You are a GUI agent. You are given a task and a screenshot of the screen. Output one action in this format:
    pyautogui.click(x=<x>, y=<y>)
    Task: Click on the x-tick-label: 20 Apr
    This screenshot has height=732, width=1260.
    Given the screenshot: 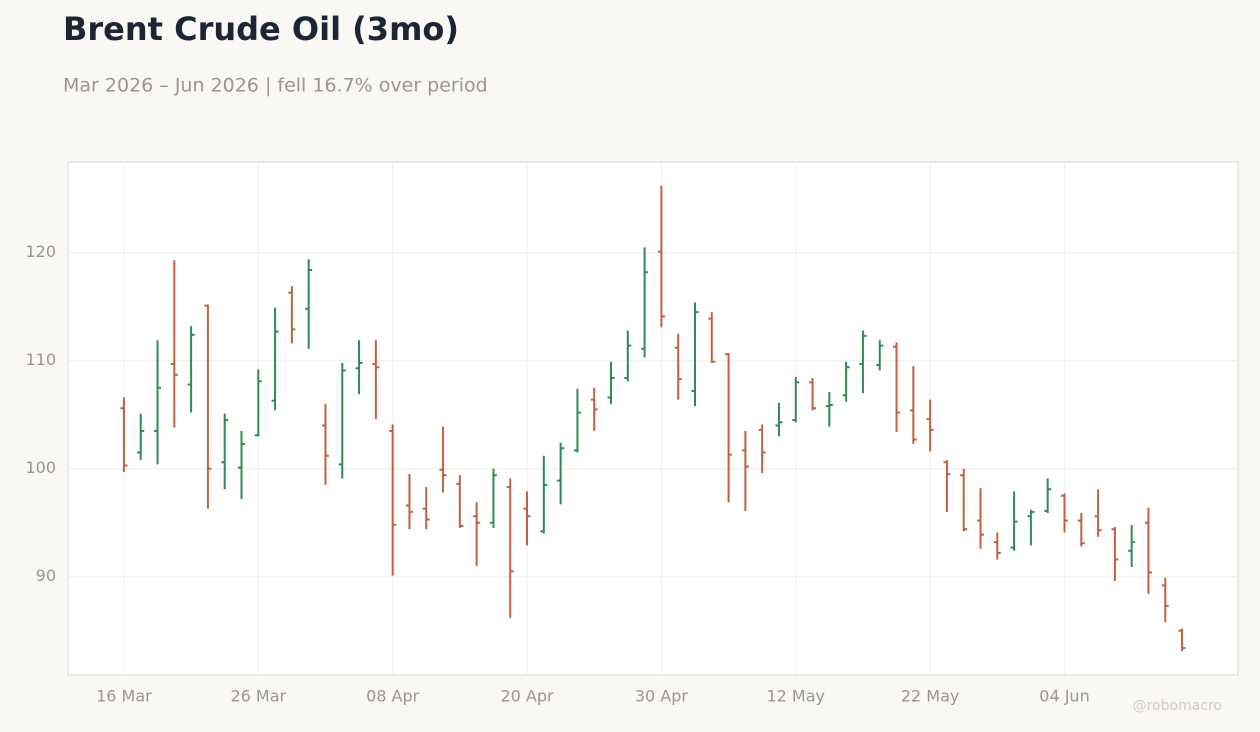 What is the action you would take?
    pyautogui.click(x=527, y=696)
    